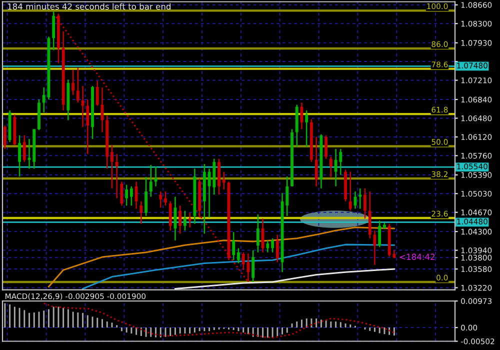 The image size is (500, 350). I want to click on annotation: 184 minutes 42 seconds left to bar end, so click(89, 6).